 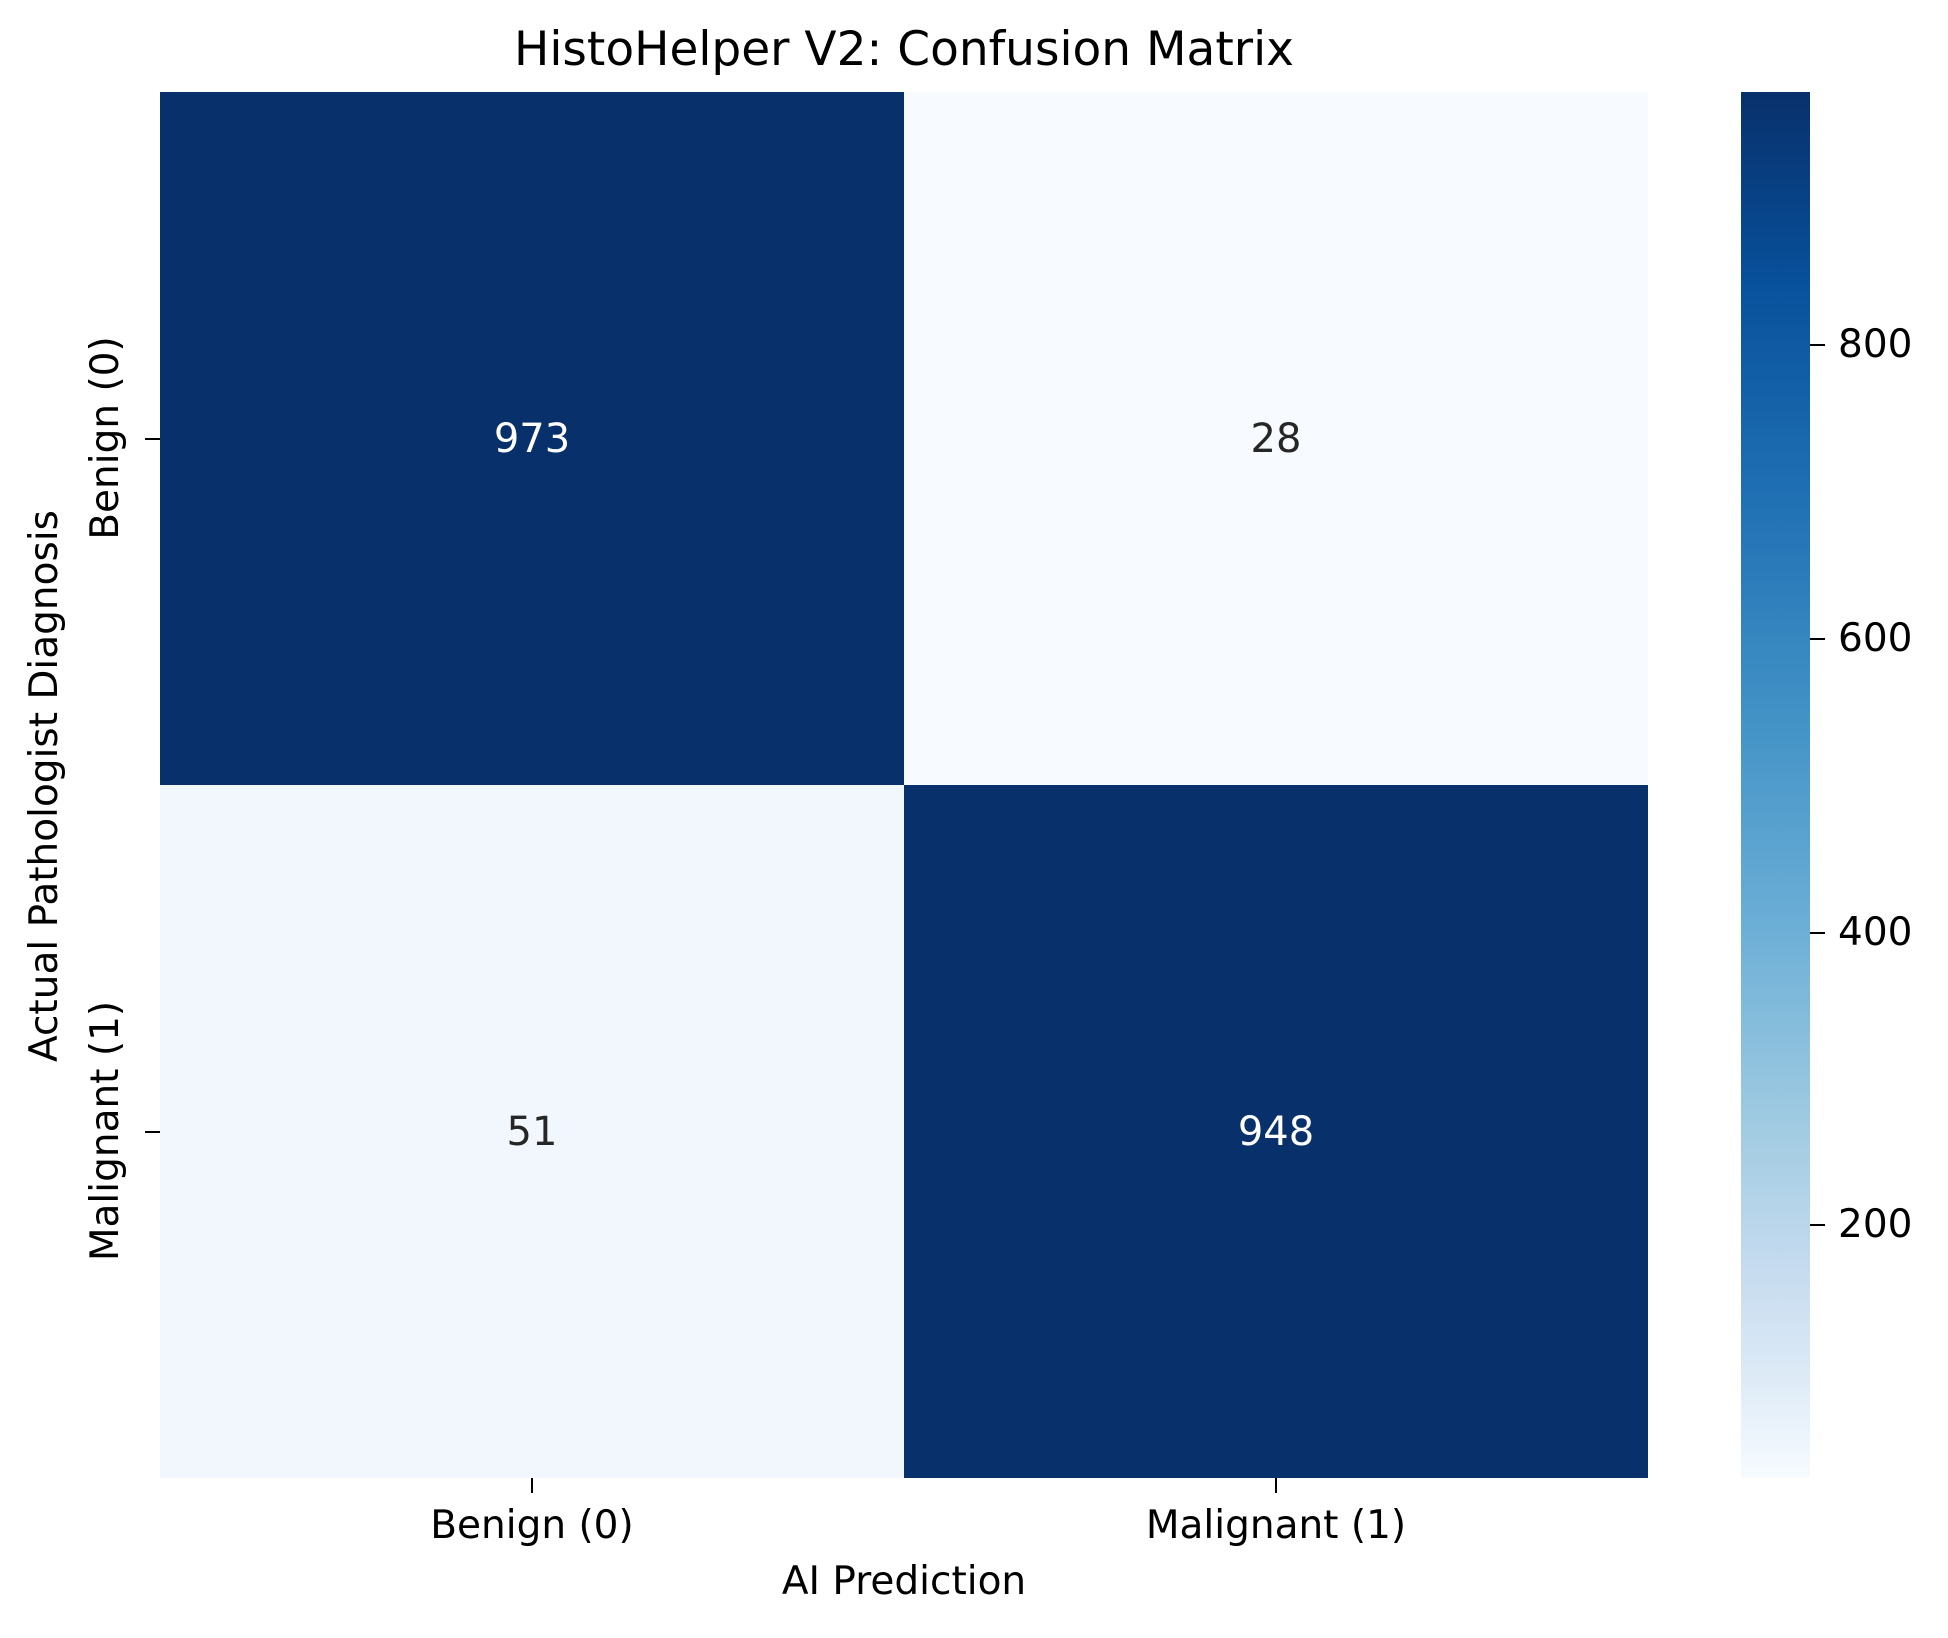 What do you see at coordinates (1775, 785) in the screenshot?
I see `colorbar` at bounding box center [1775, 785].